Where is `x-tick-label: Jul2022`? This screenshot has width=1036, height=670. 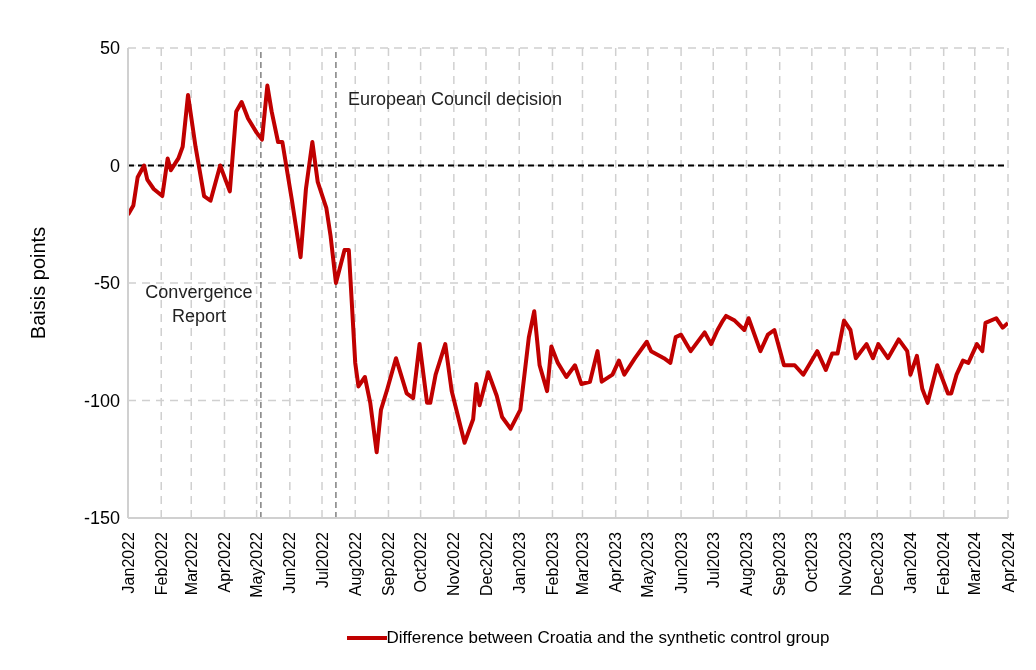
x-tick-label: Jul2022 is located at coordinates (322, 560).